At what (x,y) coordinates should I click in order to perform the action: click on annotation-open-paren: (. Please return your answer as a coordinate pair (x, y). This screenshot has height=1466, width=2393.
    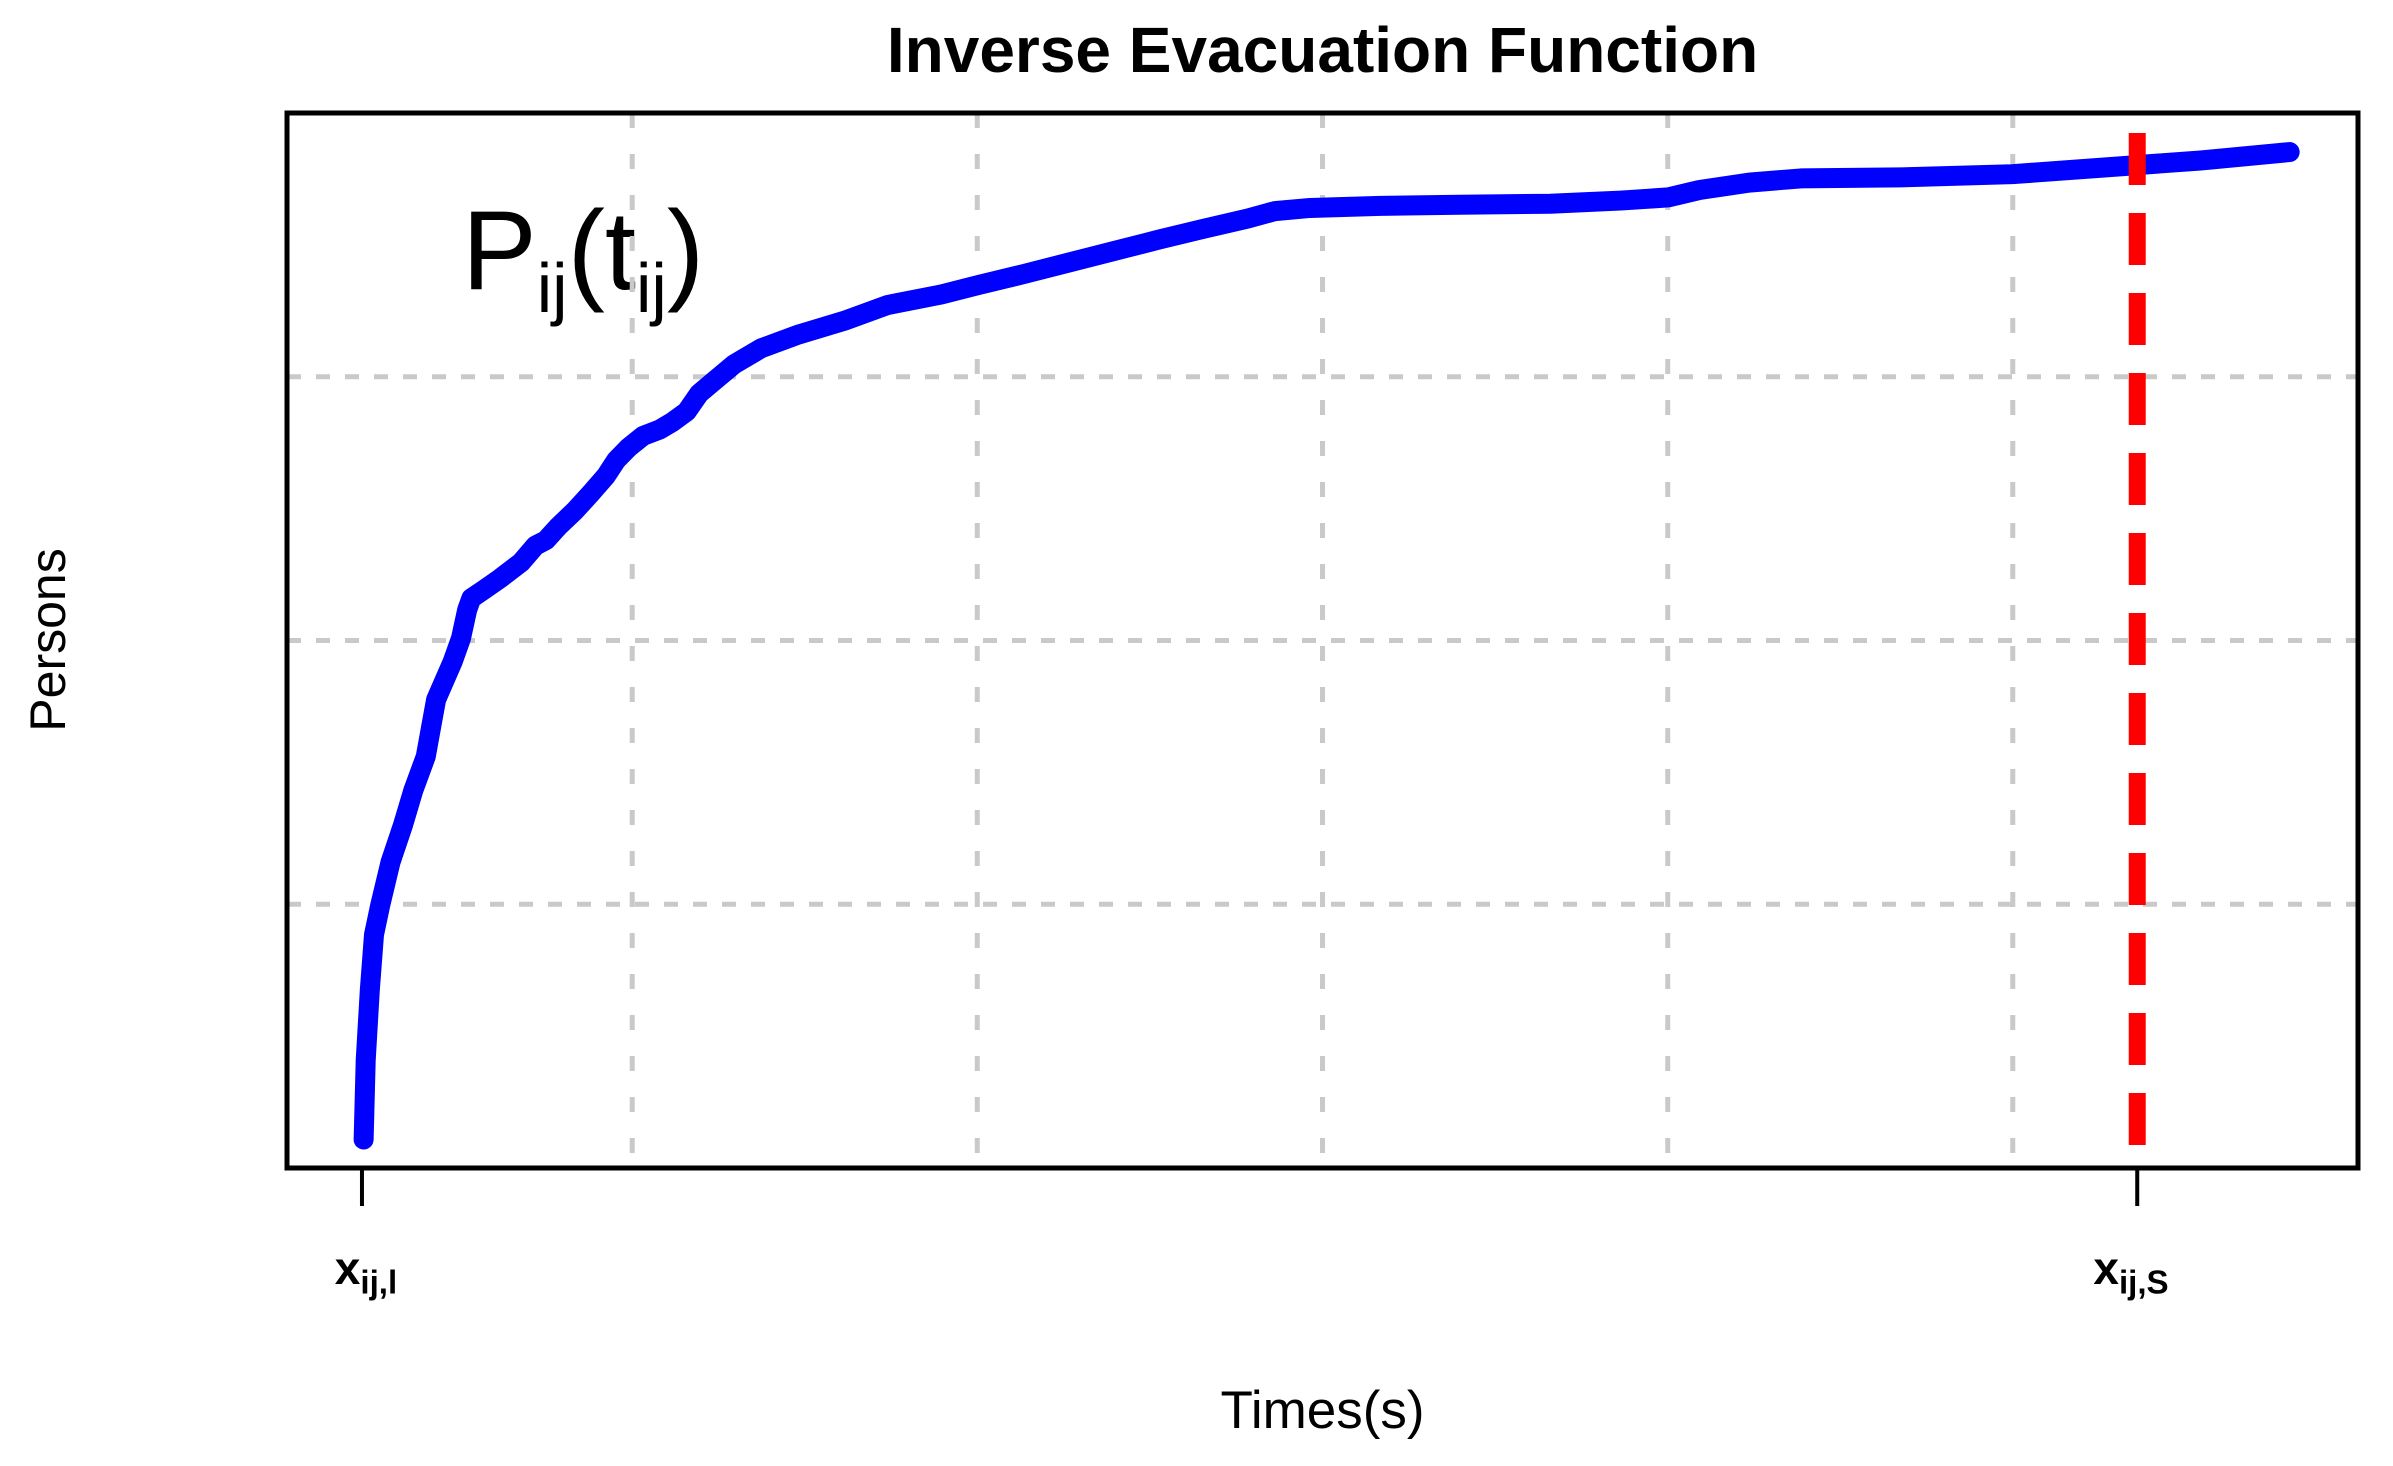
    Looking at the image, I should click on (586, 250).